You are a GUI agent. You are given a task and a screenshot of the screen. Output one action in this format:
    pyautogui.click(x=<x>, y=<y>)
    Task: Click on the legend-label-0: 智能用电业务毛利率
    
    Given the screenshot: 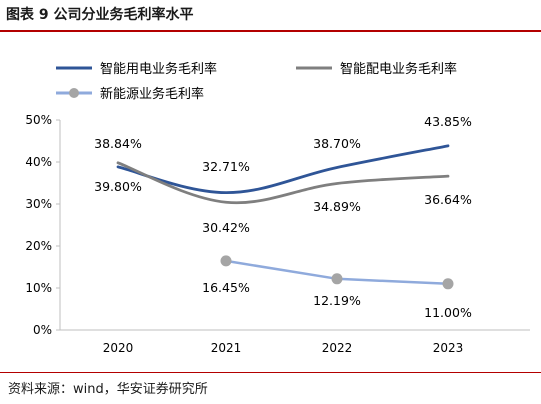 What is the action you would take?
    pyautogui.click(x=158, y=69)
    